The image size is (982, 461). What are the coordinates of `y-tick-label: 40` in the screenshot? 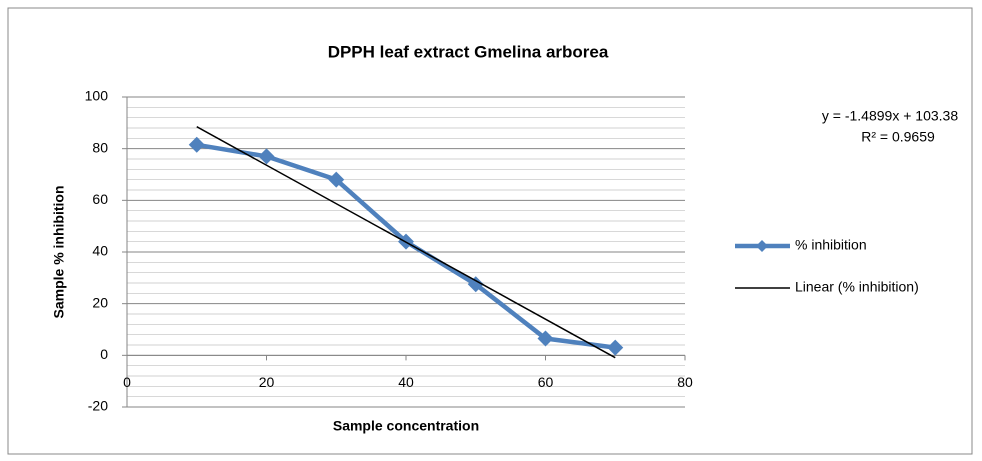 It's located at (100, 251).